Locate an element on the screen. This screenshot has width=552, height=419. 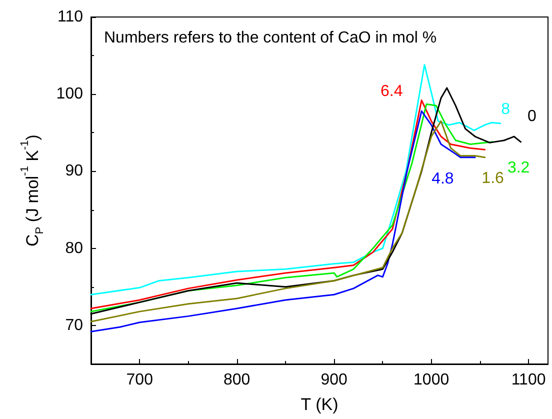
x-tick-label: 800 is located at coordinates (237, 380).